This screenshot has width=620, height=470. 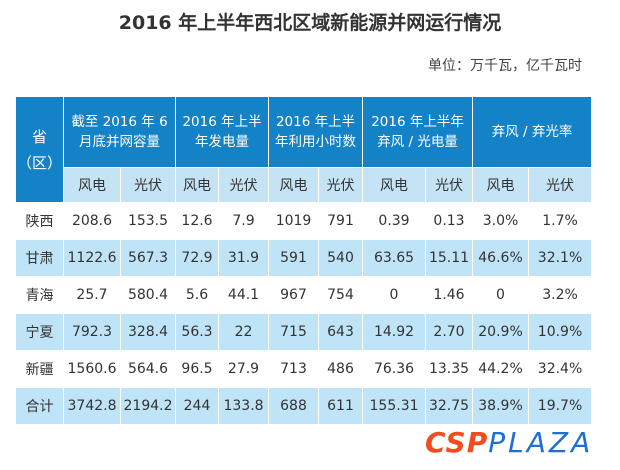 What do you see at coordinates (39, 332) in the screenshot?
I see `province-name: 宁夏` at bounding box center [39, 332].